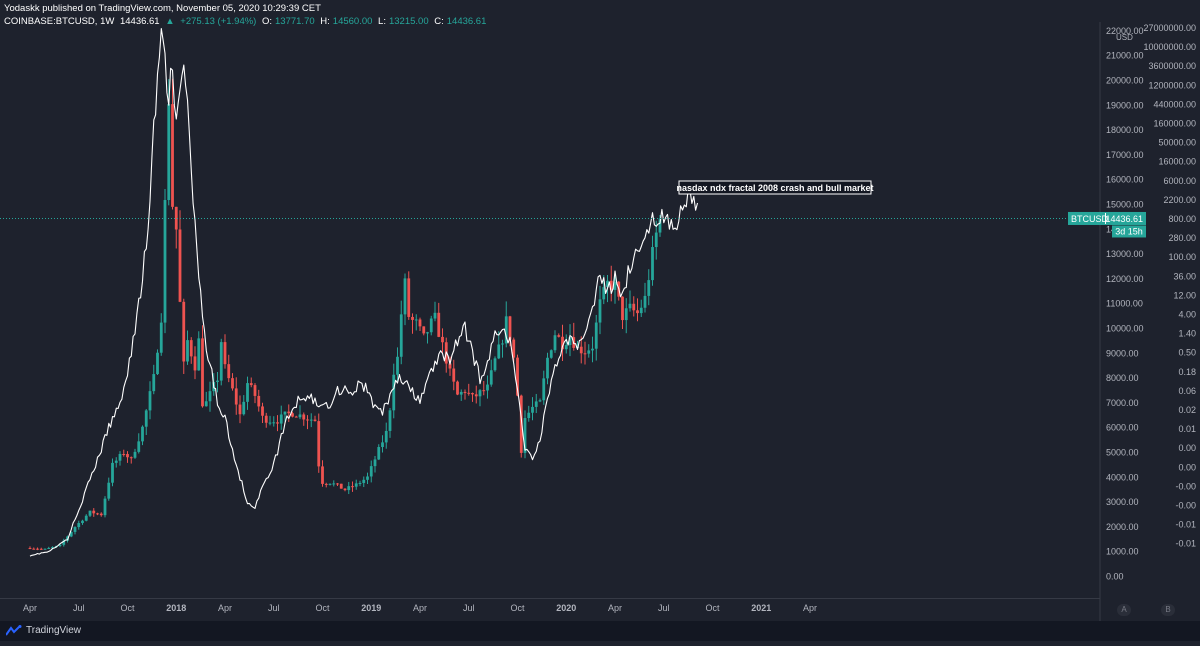 The height and width of the screenshot is (646, 1200). What do you see at coordinates (371, 608) in the screenshot?
I see `x-tick-label: 2019` at bounding box center [371, 608].